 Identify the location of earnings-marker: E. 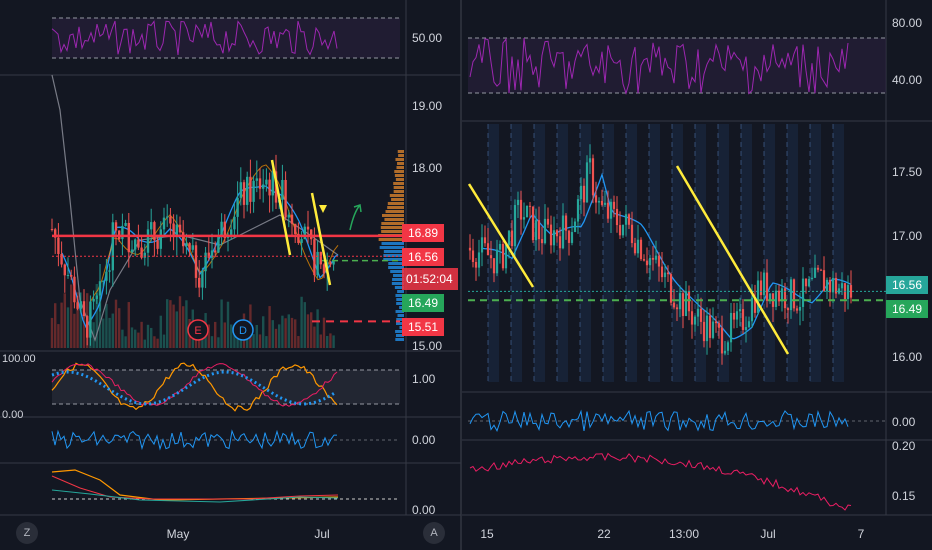
(198, 330).